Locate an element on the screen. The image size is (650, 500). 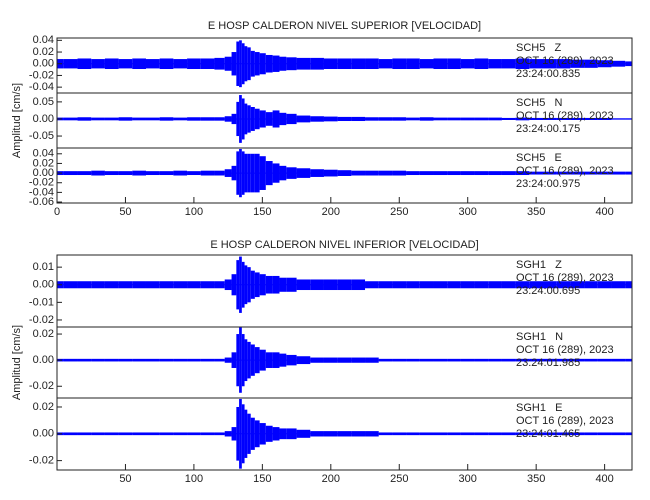
x-tick-label: 50 is located at coordinates (125, 479).